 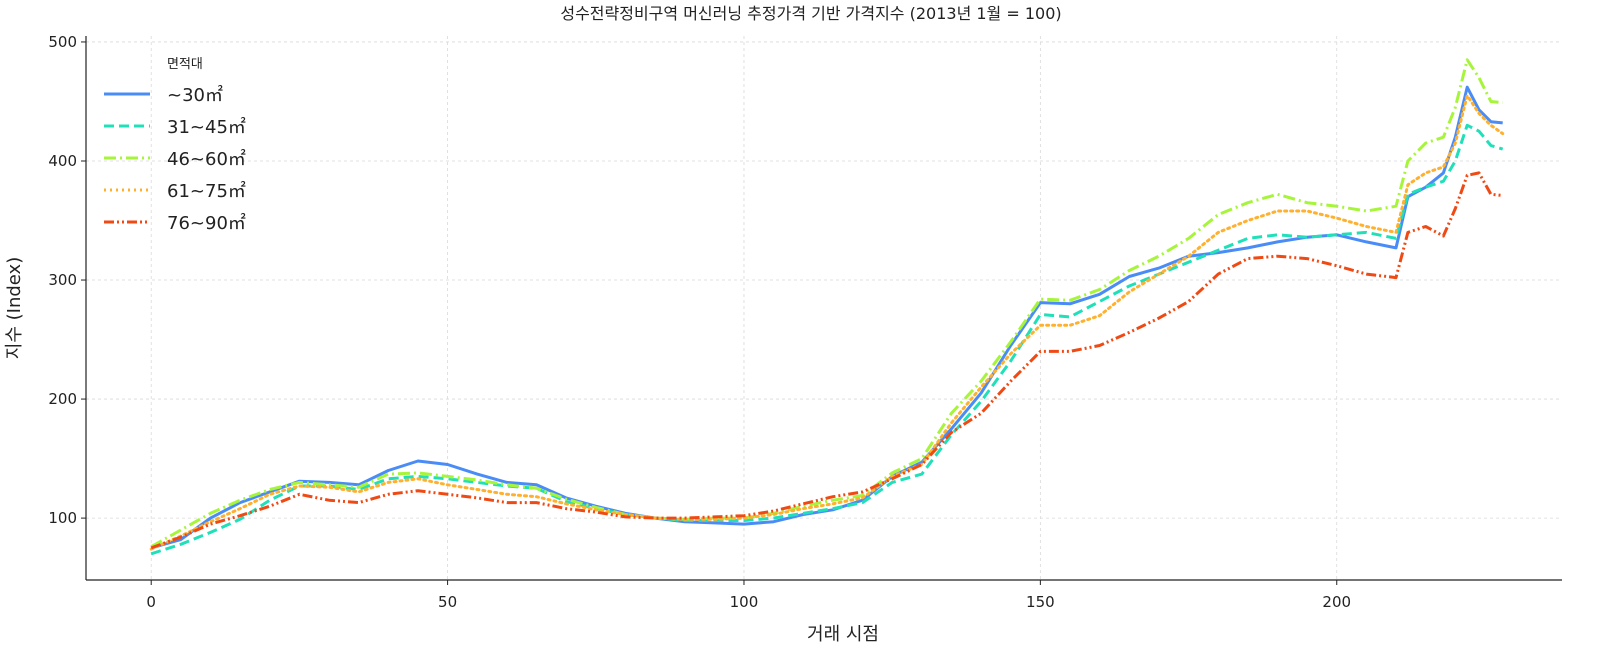 What do you see at coordinates (206, 159) in the screenshot?
I see `legend-label: 46~60㎡` at bounding box center [206, 159].